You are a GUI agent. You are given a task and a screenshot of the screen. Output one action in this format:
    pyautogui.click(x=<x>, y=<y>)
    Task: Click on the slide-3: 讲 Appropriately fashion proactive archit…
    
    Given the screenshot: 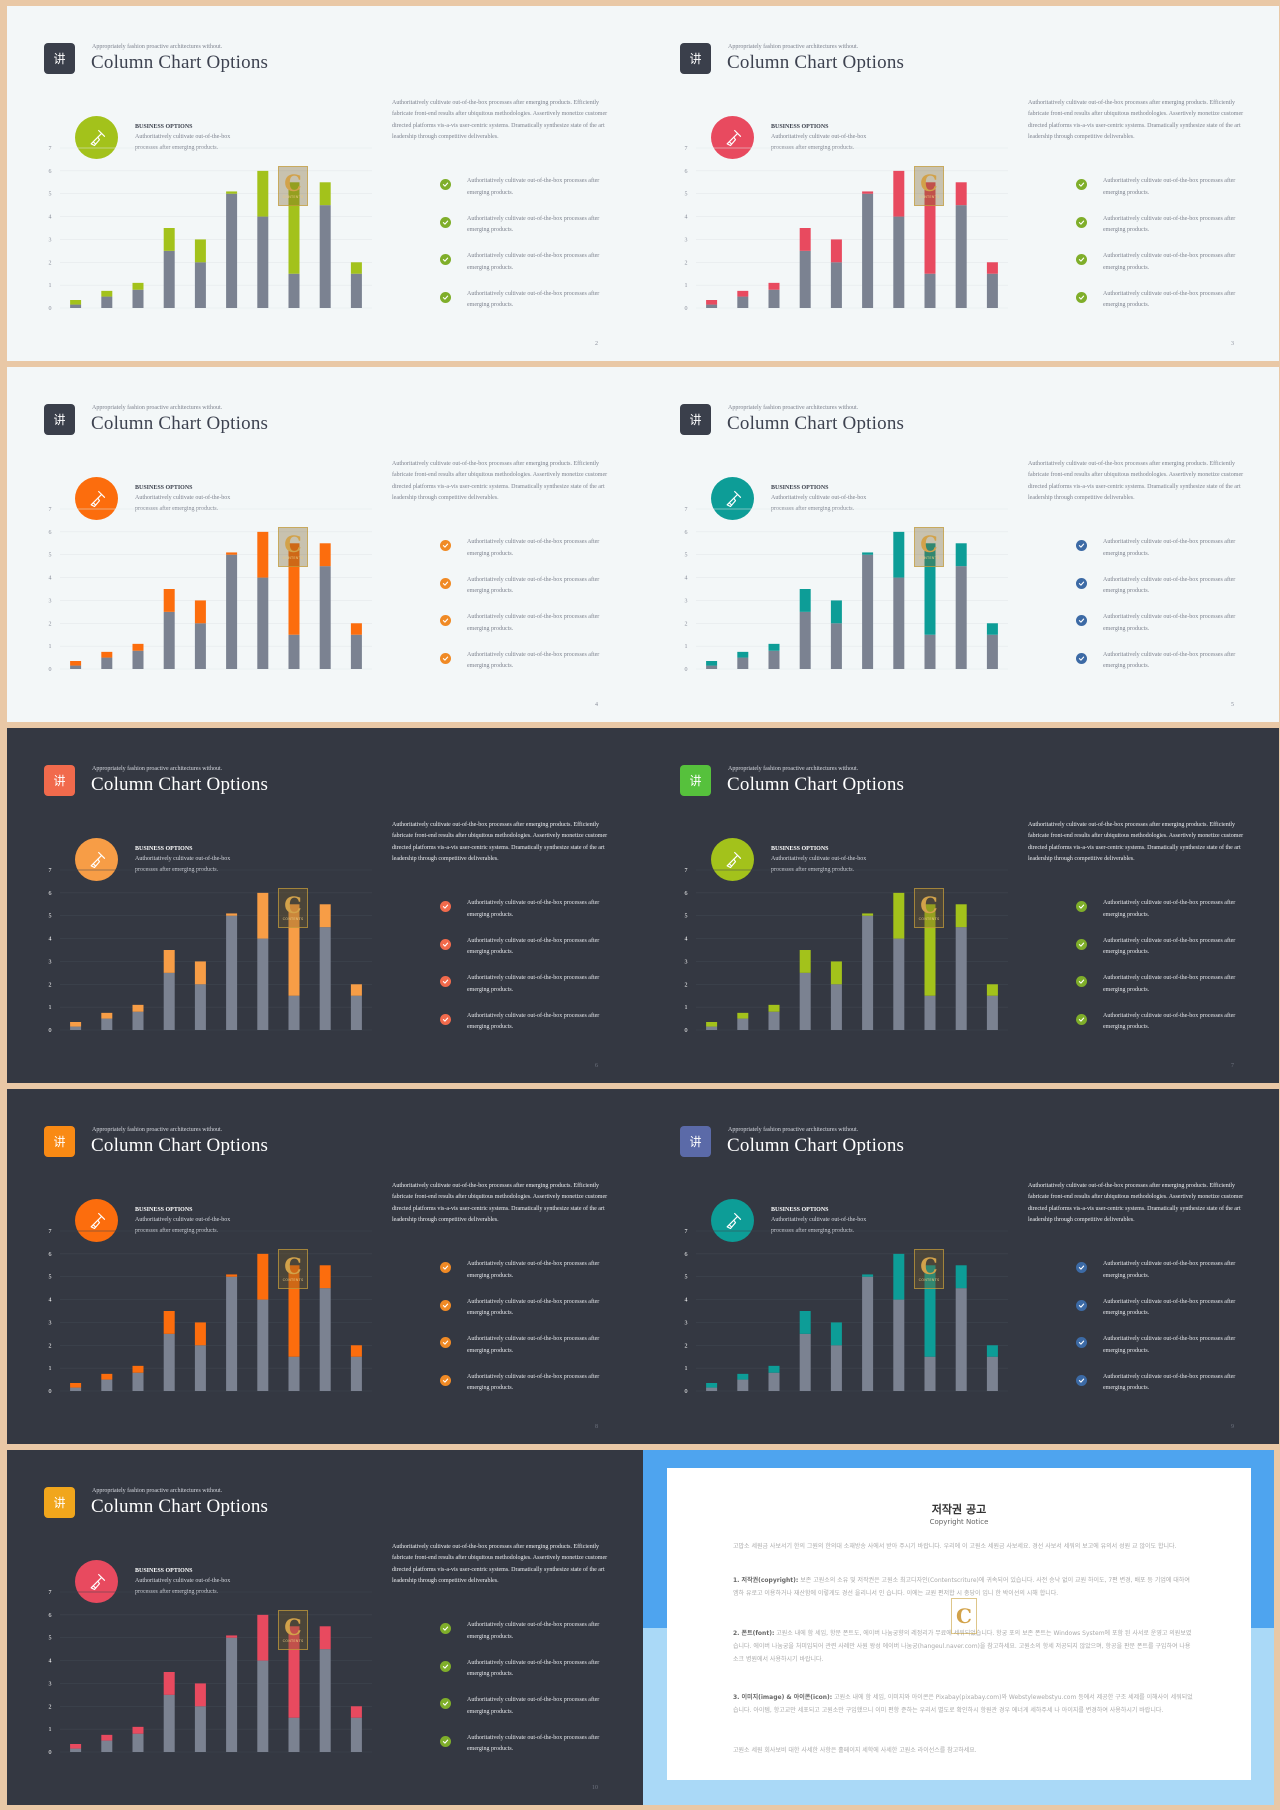 What is the action you would take?
    pyautogui.click(x=961, y=183)
    